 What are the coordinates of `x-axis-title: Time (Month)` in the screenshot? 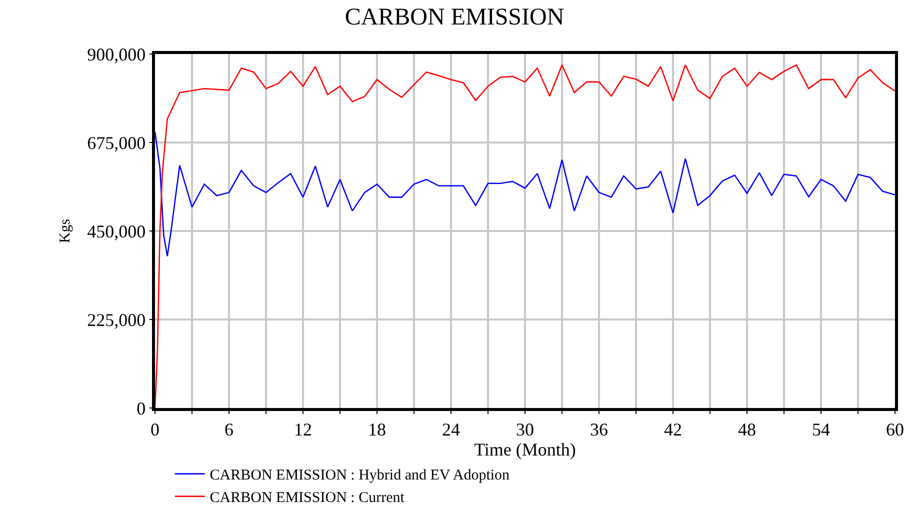 It's located at (525, 449).